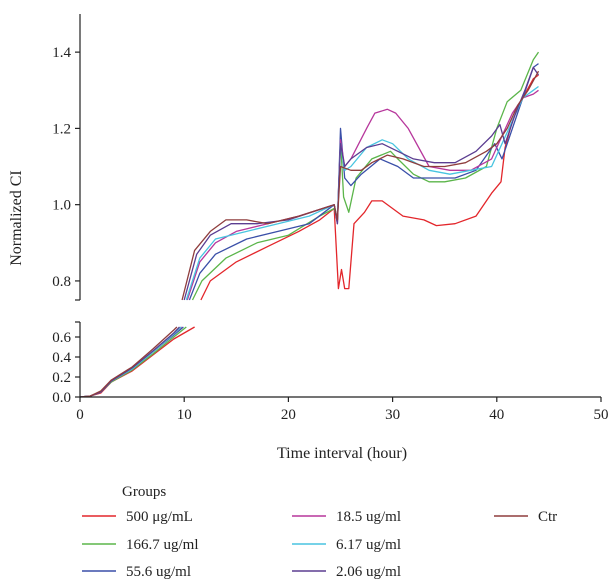 Image resolution: width=612 pixels, height=584 pixels. What do you see at coordinates (61, 378) in the screenshot?
I see `y-tick-label: 0.2` at bounding box center [61, 378].